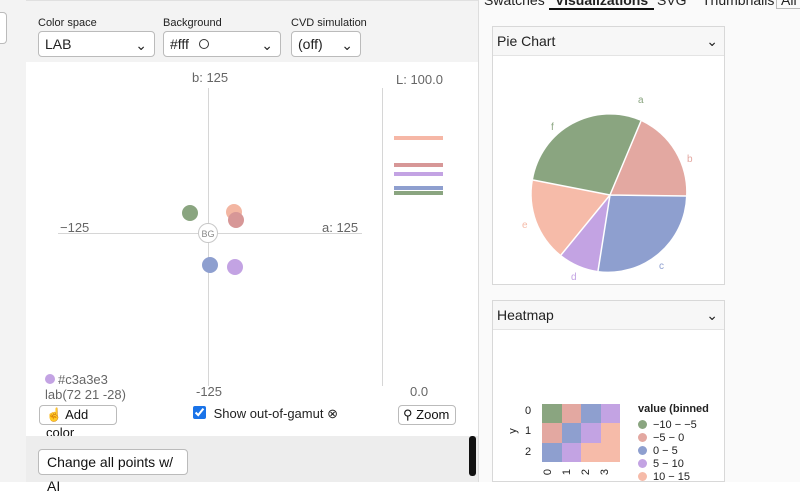  What do you see at coordinates (512, 431) in the screenshot?
I see `heatmap-y-axis-label: y` at bounding box center [512, 431].